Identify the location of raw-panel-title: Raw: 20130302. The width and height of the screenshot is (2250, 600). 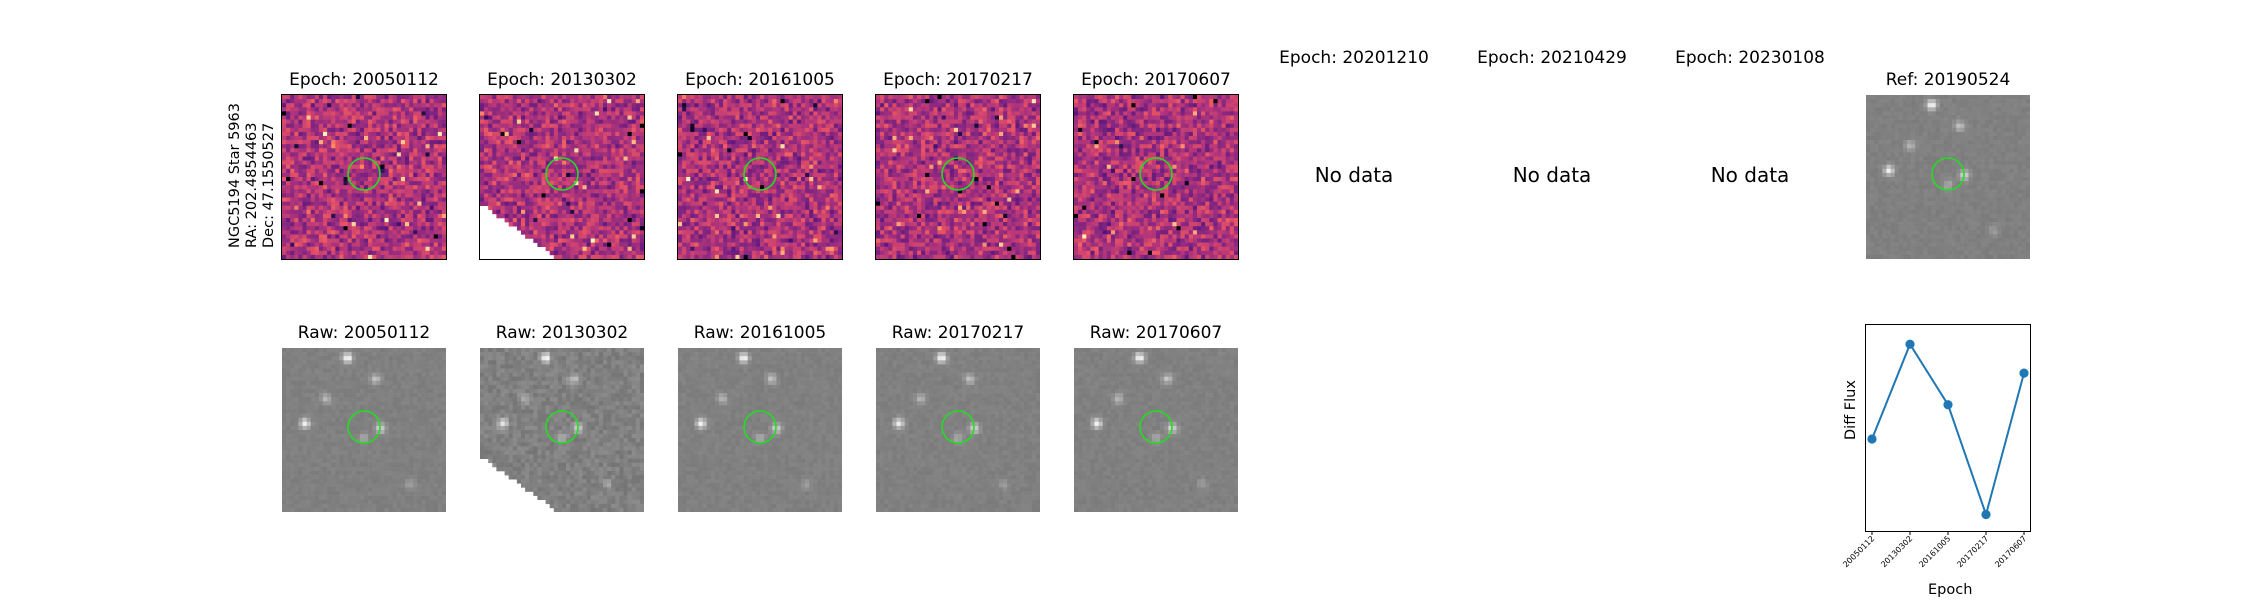
(562, 333).